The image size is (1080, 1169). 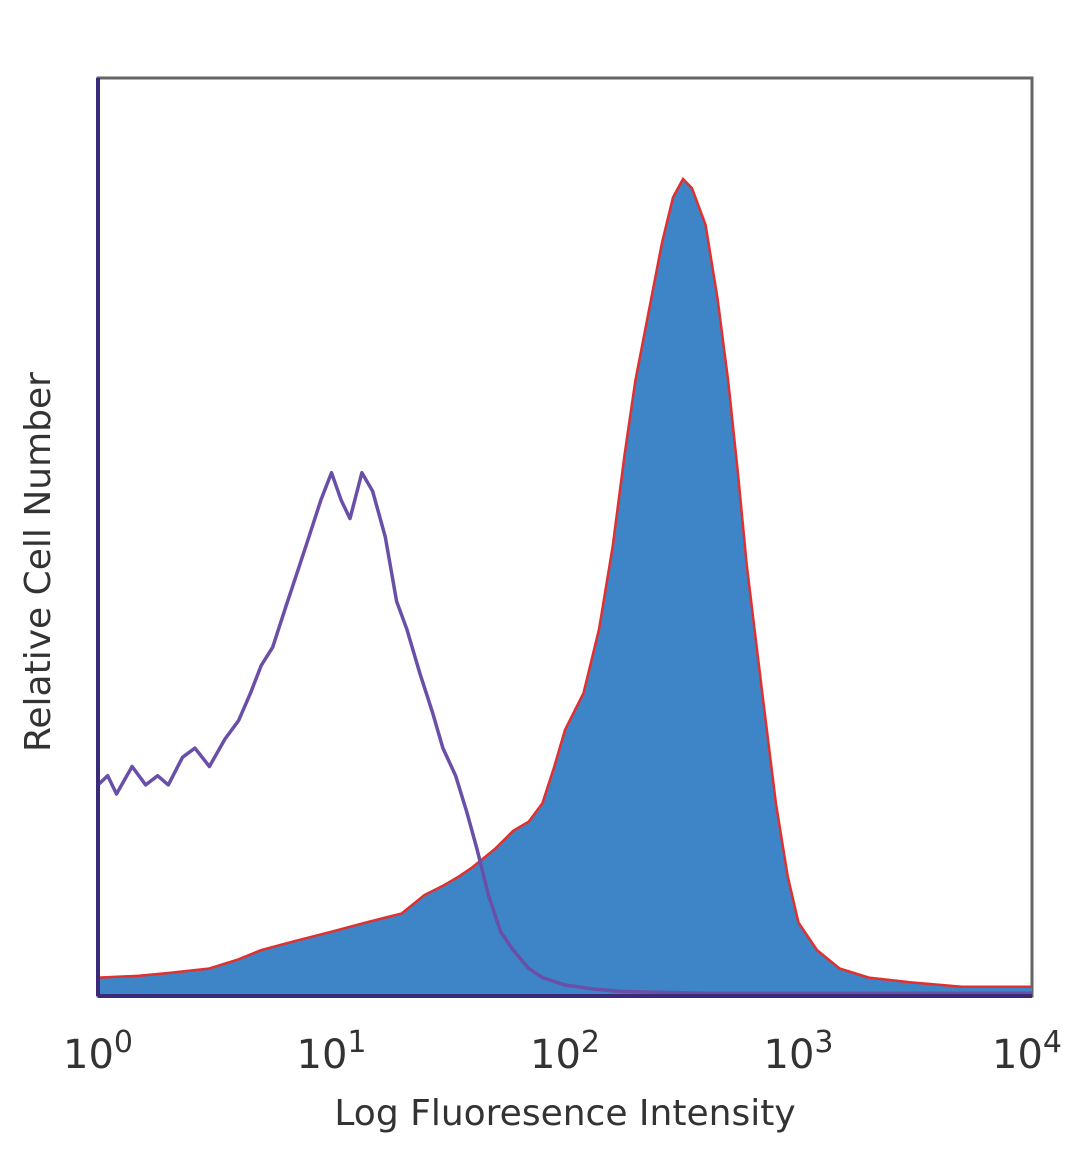 I want to click on x-tick-labels: 100 101 102 103 104, so click(x=562, y=1051).